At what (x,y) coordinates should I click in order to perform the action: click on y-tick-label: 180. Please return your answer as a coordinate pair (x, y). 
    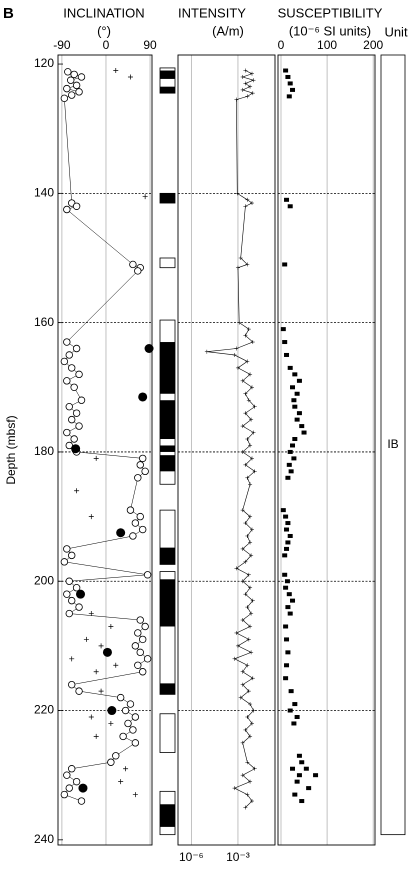
    Looking at the image, I should click on (44, 451).